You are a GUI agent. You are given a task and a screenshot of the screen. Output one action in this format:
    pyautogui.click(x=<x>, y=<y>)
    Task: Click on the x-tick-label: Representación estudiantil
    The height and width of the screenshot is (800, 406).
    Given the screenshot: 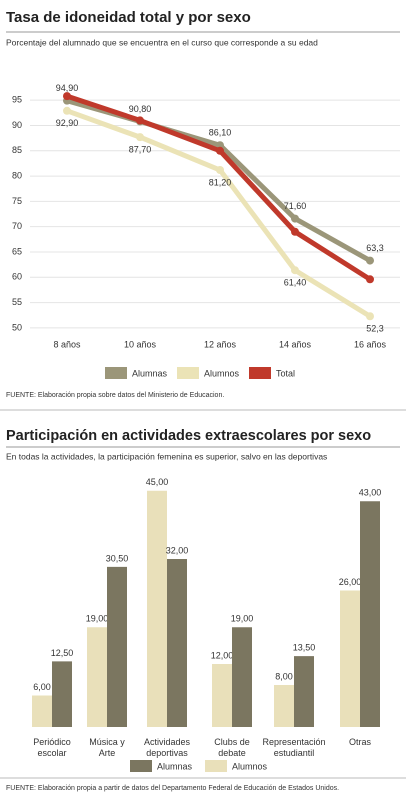 What is the action you would take?
    pyautogui.click(x=294, y=747)
    